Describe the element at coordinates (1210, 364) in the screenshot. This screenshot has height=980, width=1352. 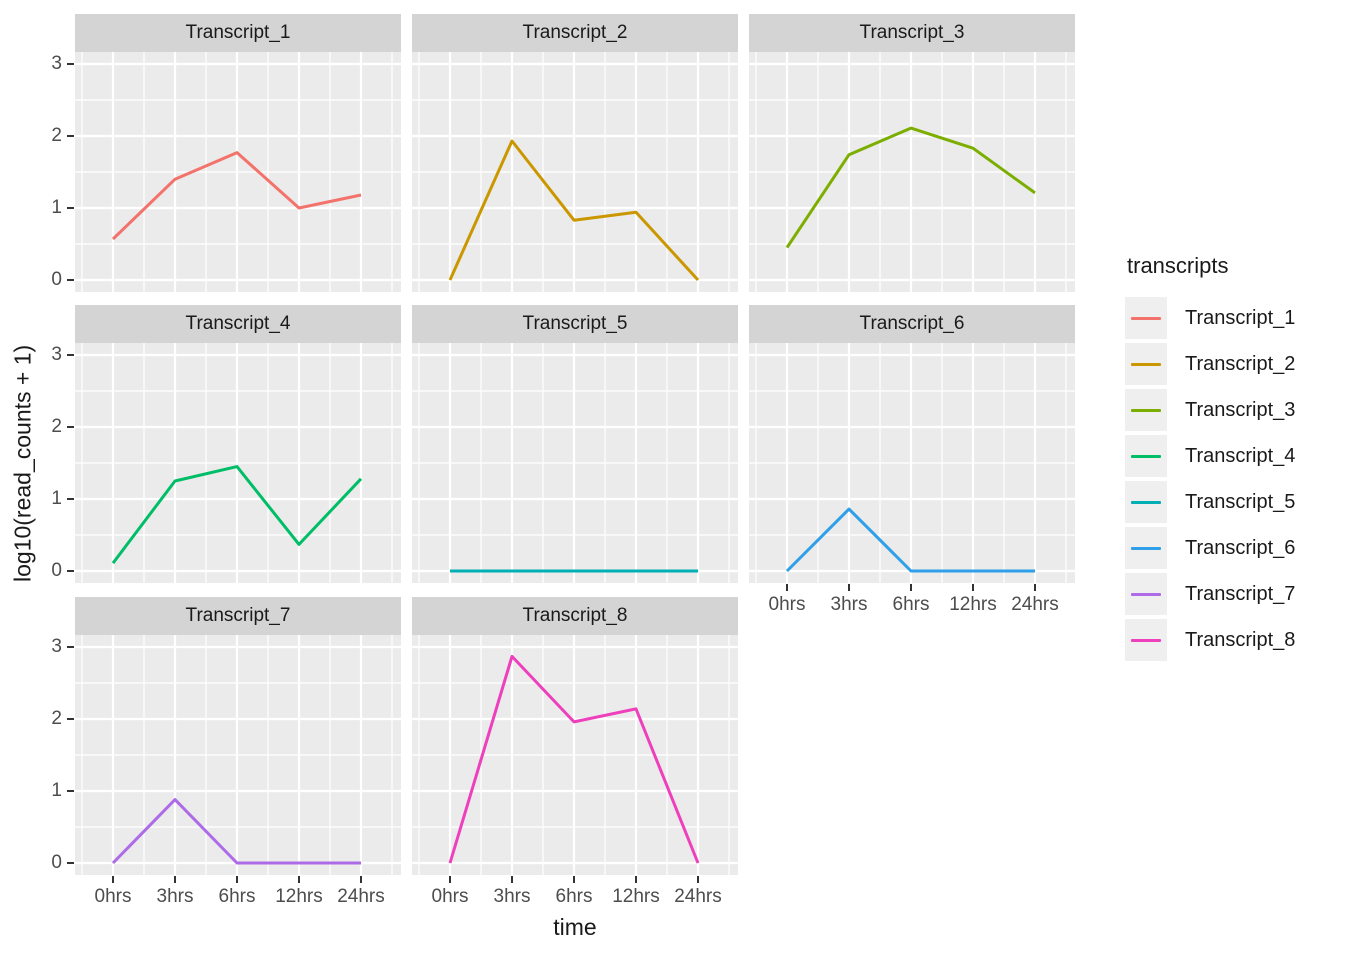
I see `legend-entry: Transcript_2` at that location.